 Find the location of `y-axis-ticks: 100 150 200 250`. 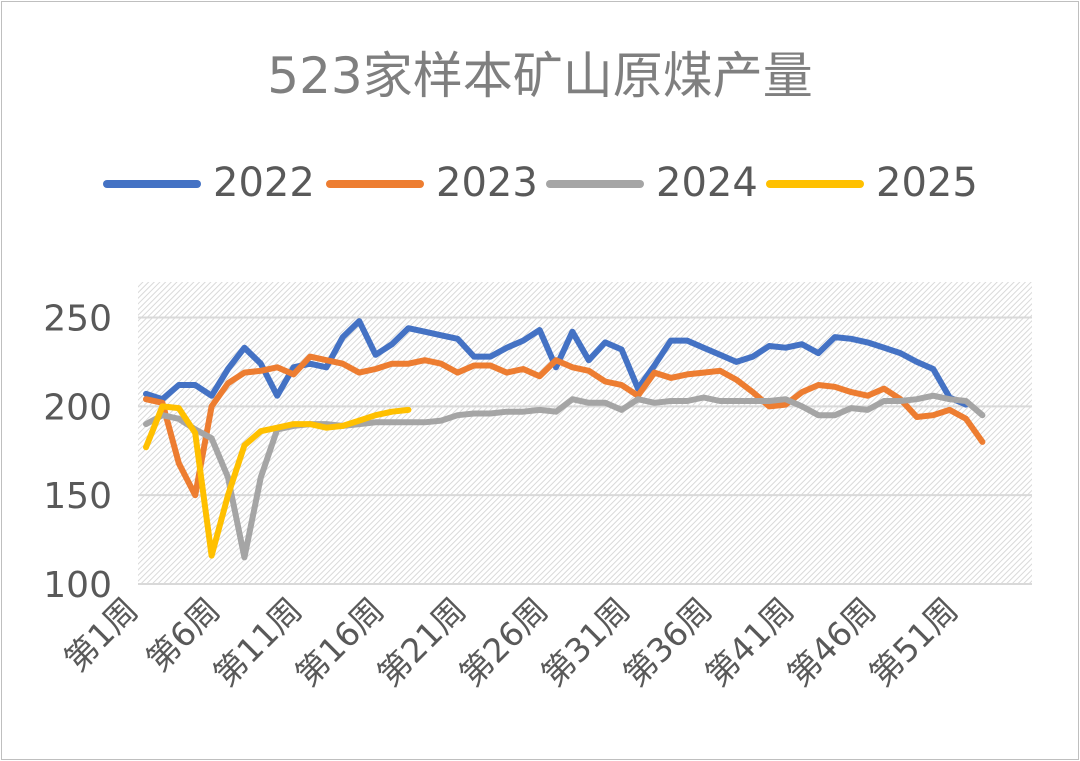

y-axis-ticks: 100 150 200 250 is located at coordinates (77, 452).